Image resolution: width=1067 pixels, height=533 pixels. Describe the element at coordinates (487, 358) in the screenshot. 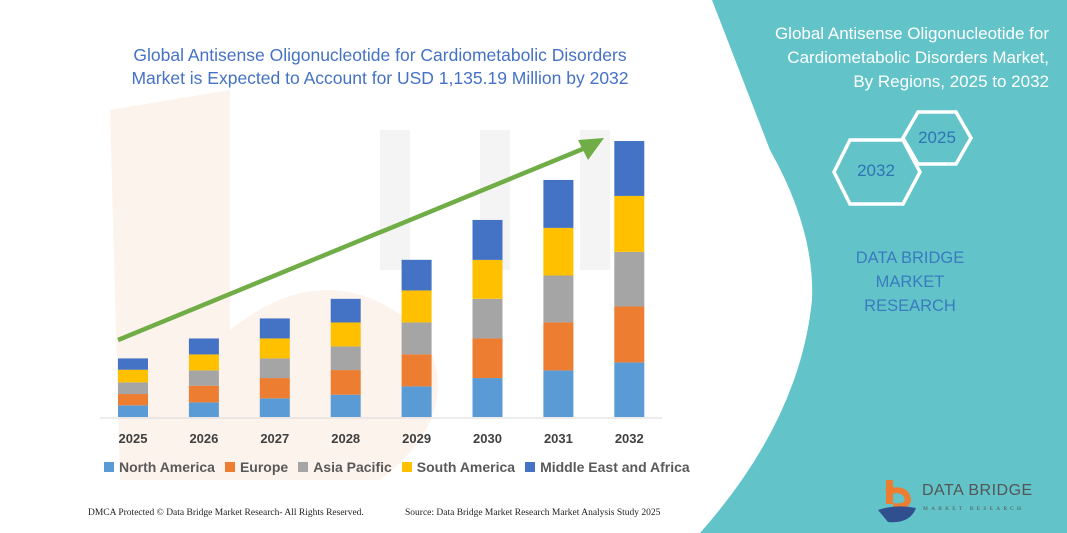

I see `bar-segment-2030-europe` at that location.